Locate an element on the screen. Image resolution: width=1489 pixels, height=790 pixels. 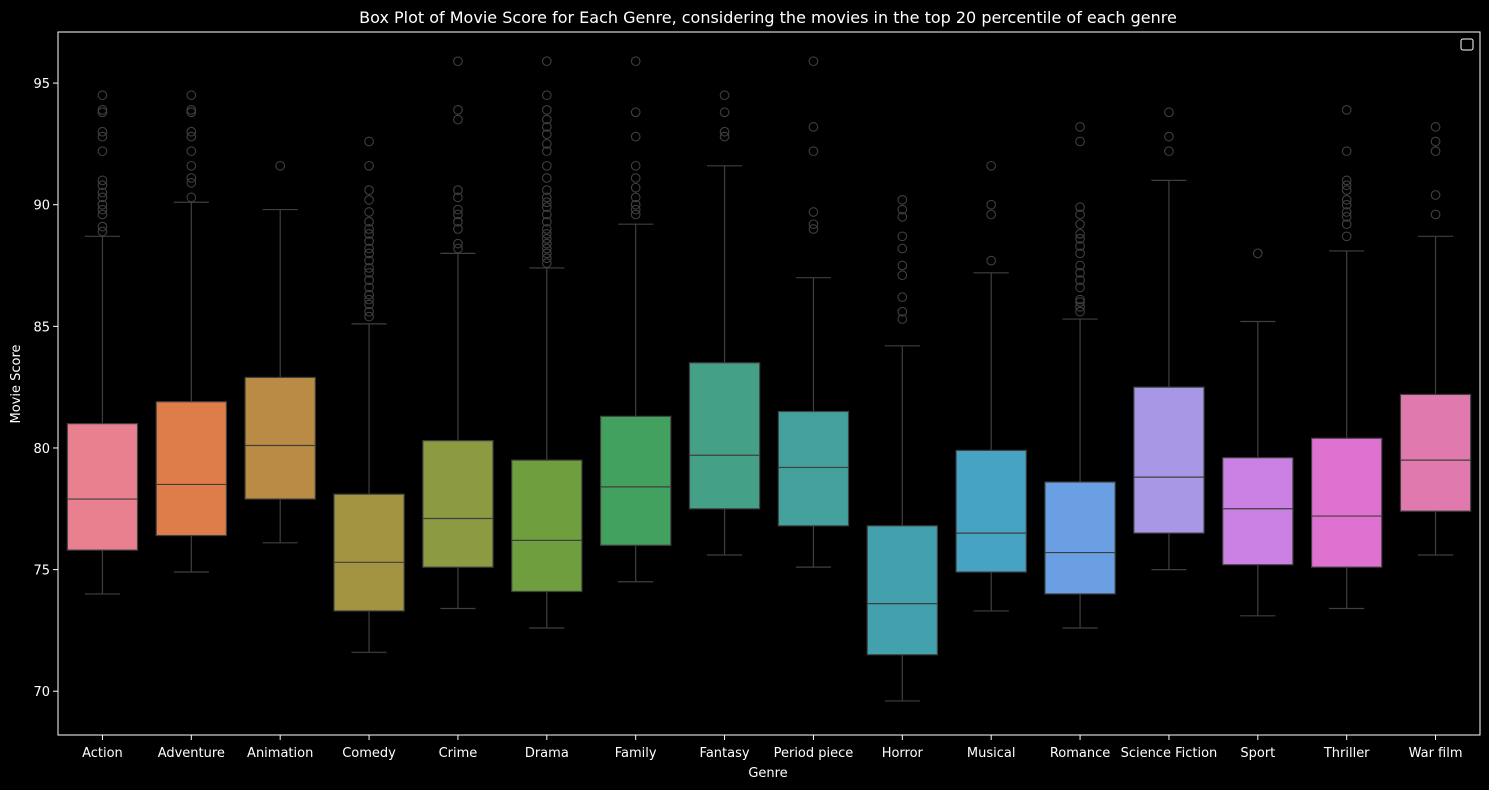
legend-box is located at coordinates (1467, 44).